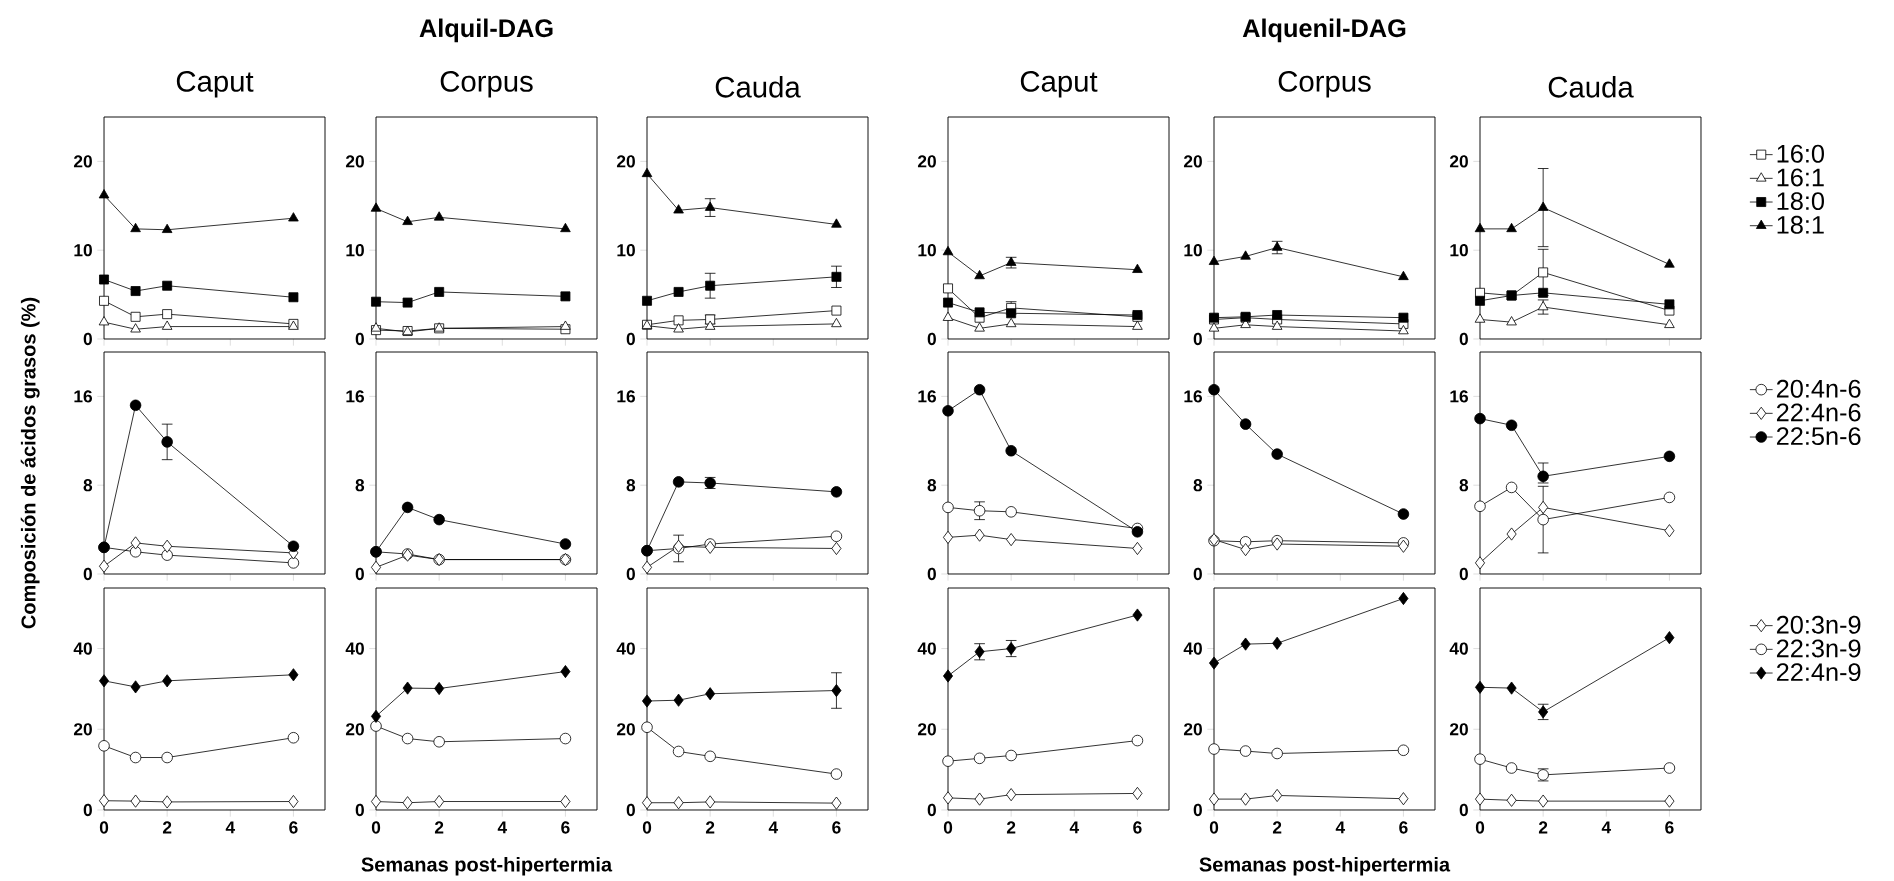 The width and height of the screenshot is (1894, 881). Describe the element at coordinates (1818, 412) in the screenshot. I see `legend-label: 22:4n-6` at that location.